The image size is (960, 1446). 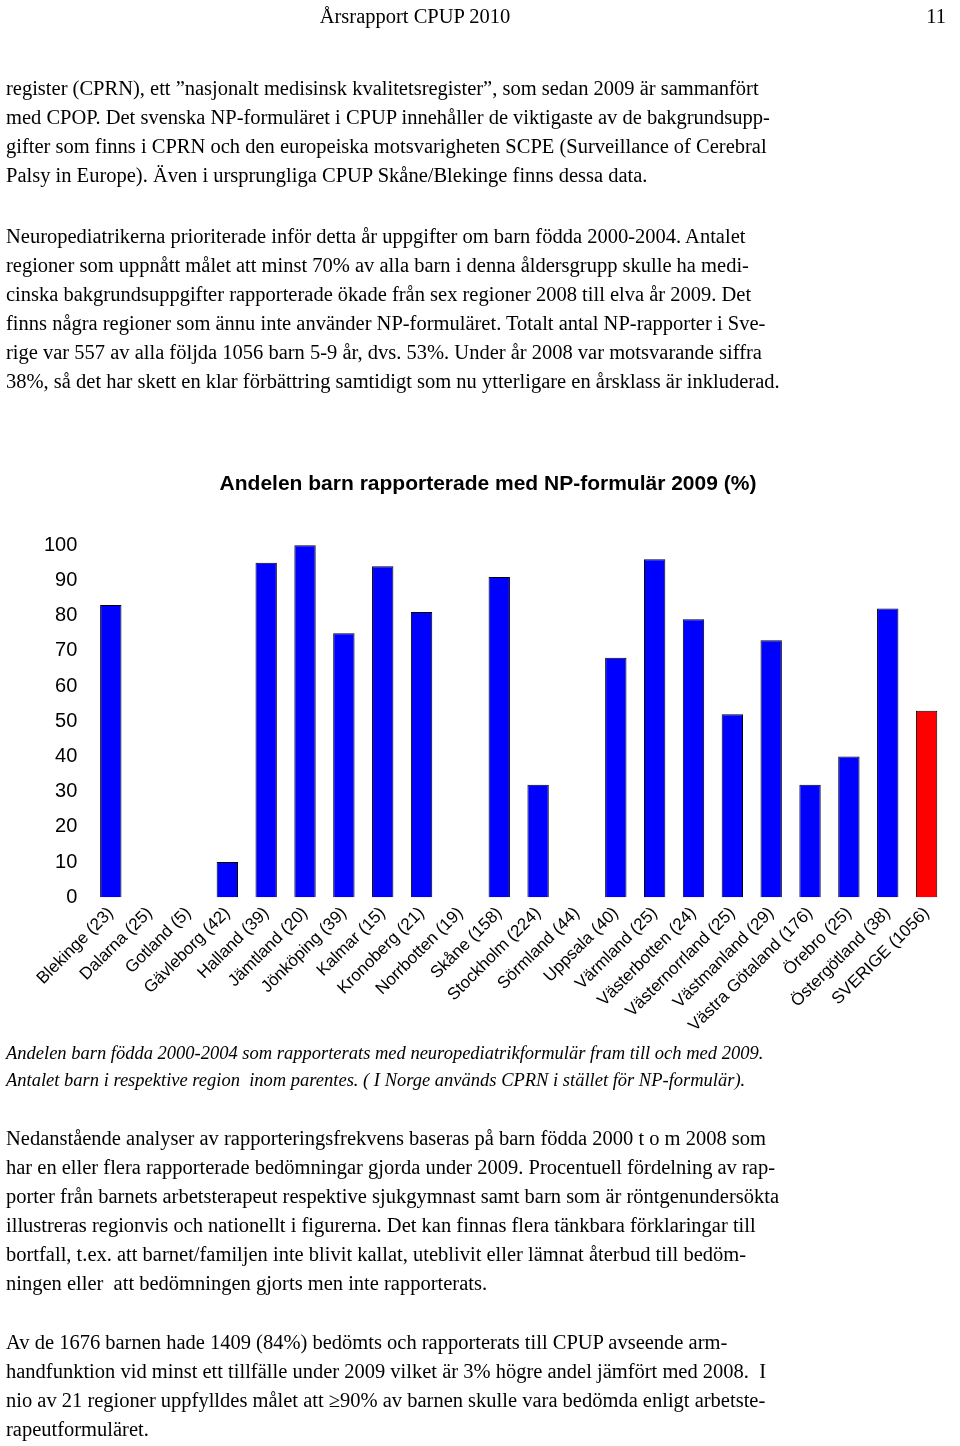 What do you see at coordinates (66, 614) in the screenshot?
I see `y-tick-label: 80` at bounding box center [66, 614].